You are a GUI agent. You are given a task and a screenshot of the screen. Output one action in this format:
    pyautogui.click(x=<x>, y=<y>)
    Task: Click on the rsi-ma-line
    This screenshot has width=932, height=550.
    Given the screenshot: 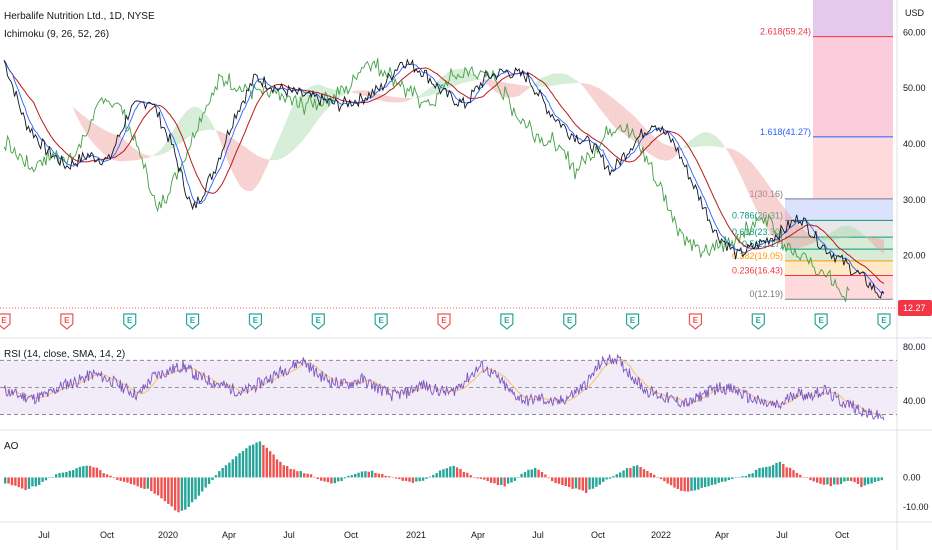 What is the action you would take?
    pyautogui.click(x=444, y=387)
    